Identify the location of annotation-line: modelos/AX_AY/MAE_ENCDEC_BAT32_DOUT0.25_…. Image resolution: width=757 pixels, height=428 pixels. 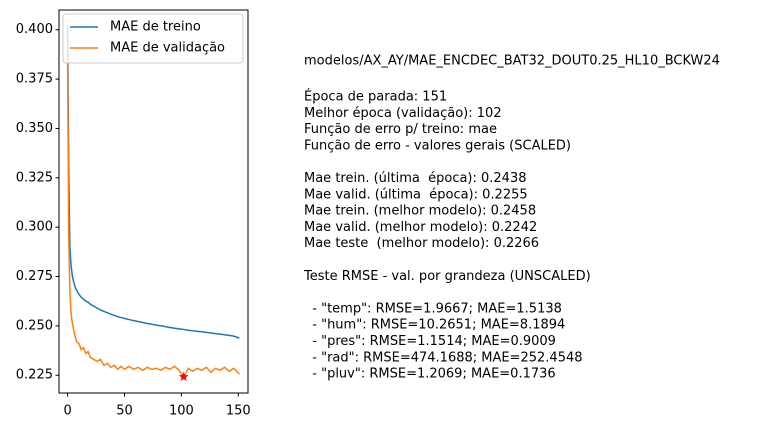
(512, 61).